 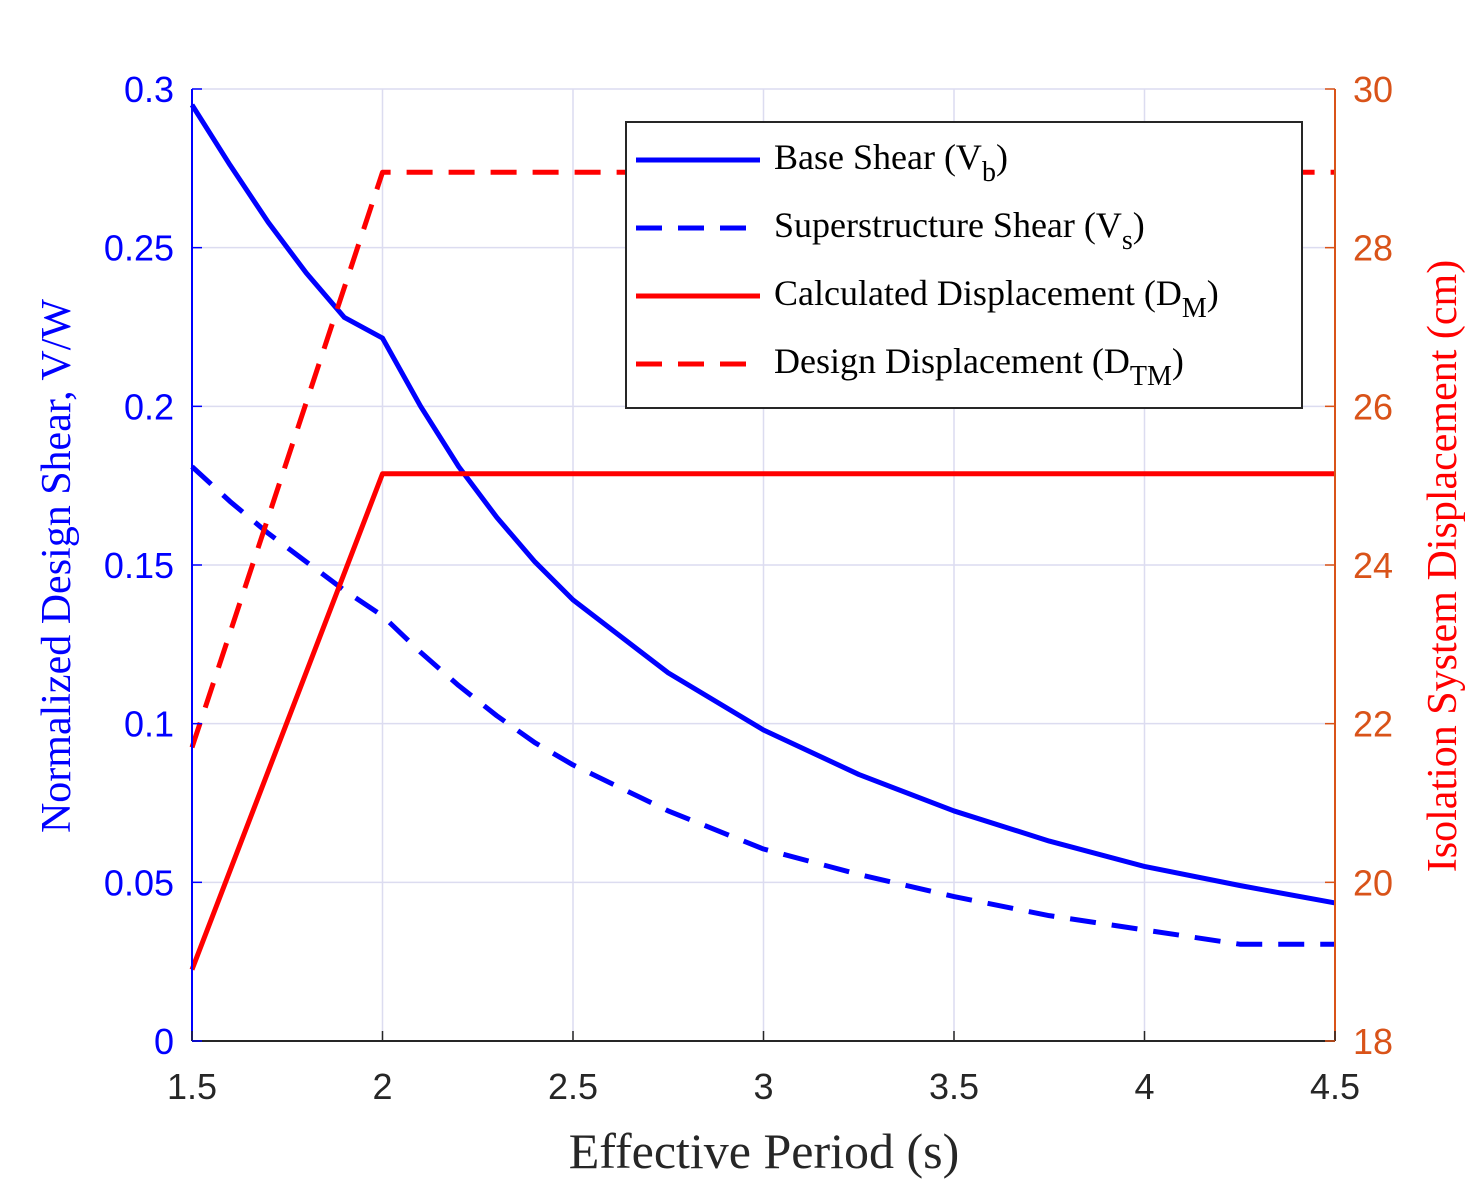 I want to click on y-left-tick-label: 0, so click(x=164, y=1041).